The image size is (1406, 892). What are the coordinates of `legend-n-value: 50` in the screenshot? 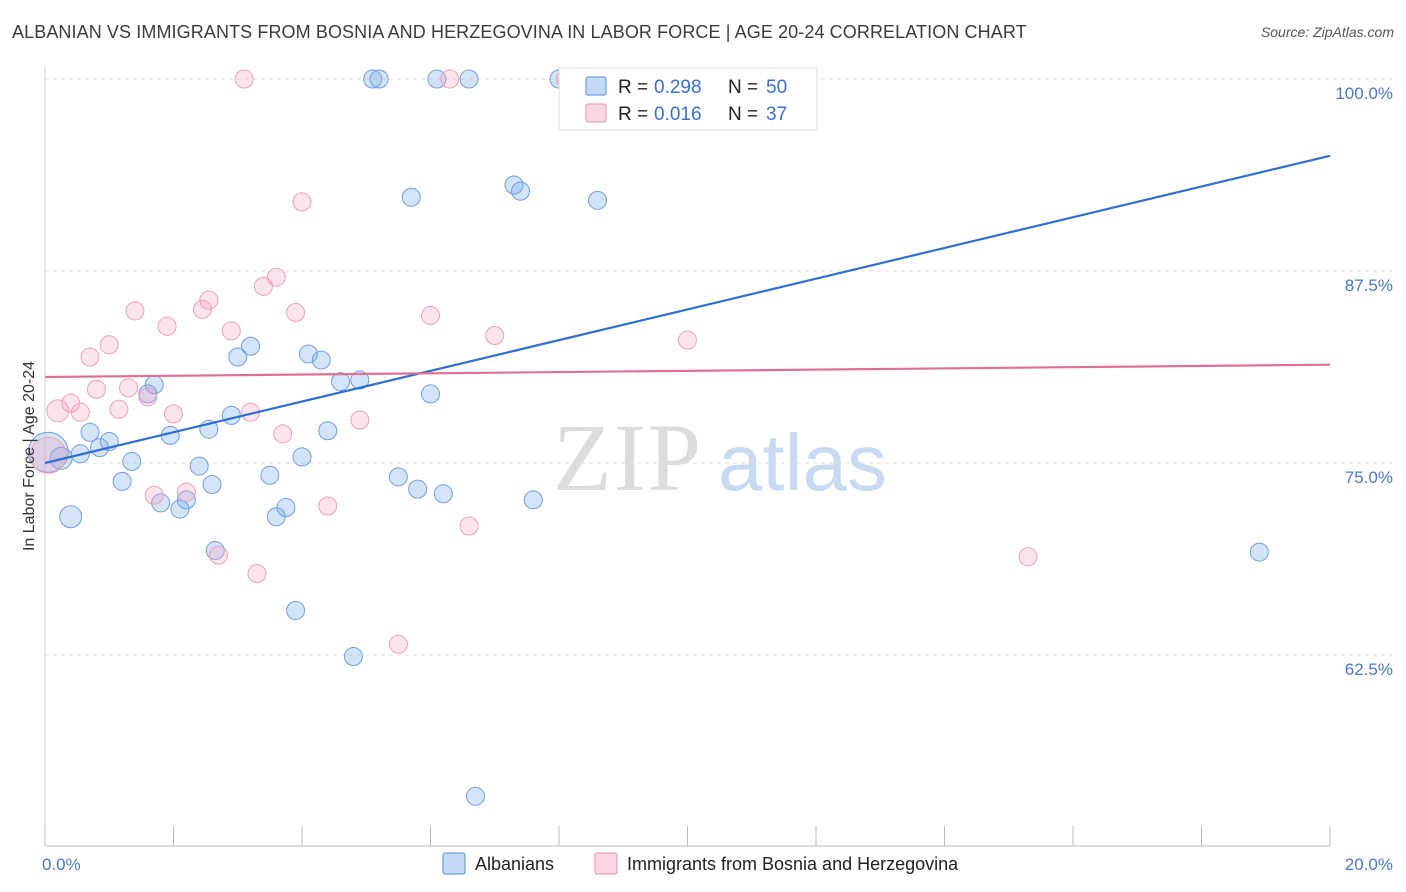 It's located at (776, 87).